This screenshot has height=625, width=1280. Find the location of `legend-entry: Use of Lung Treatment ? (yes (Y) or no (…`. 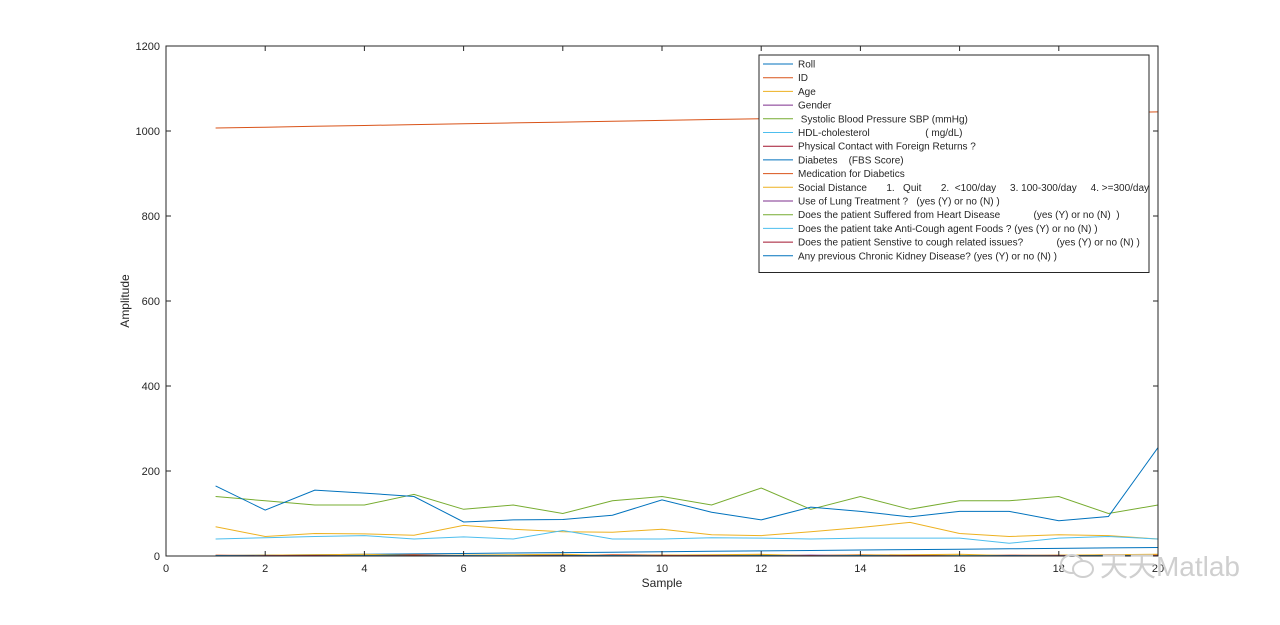

legend-entry: Use of Lung Treatment ? (yes (Y) or no (… is located at coordinates (899, 202).